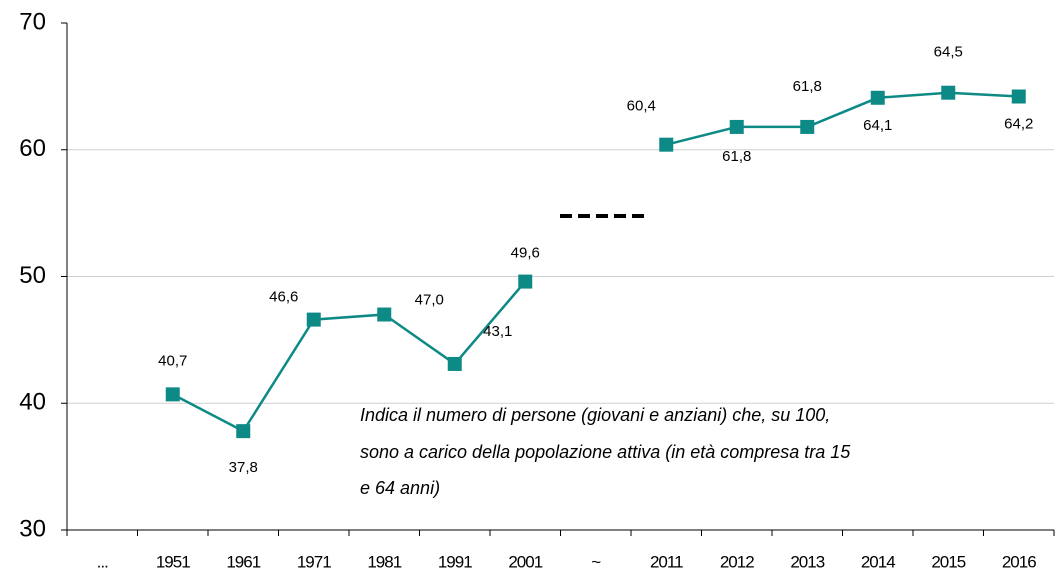  I want to click on x-tick-label: 2001, so click(525, 561).